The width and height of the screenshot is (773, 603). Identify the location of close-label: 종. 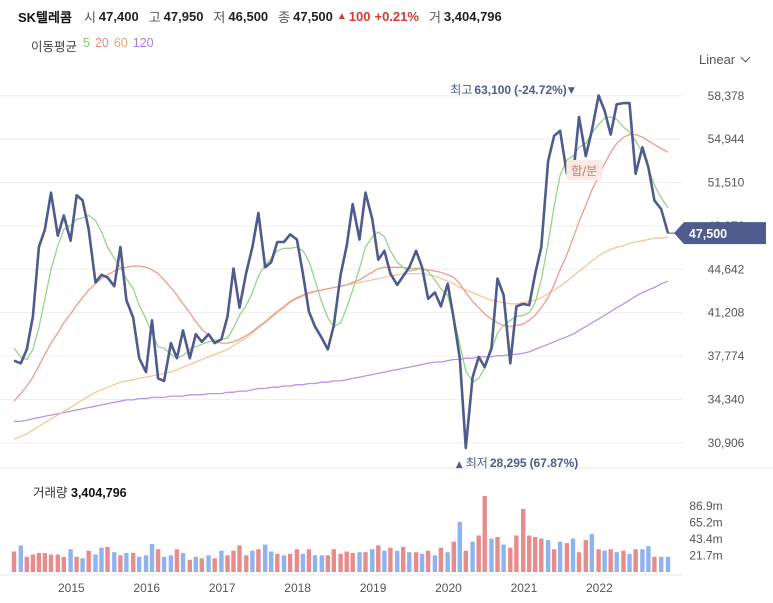
(284, 17).